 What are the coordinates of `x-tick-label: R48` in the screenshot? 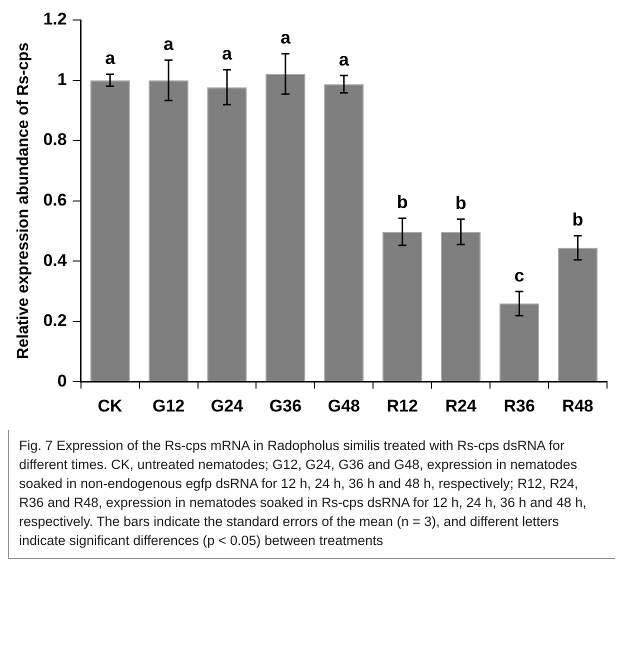 It's located at (578, 406).